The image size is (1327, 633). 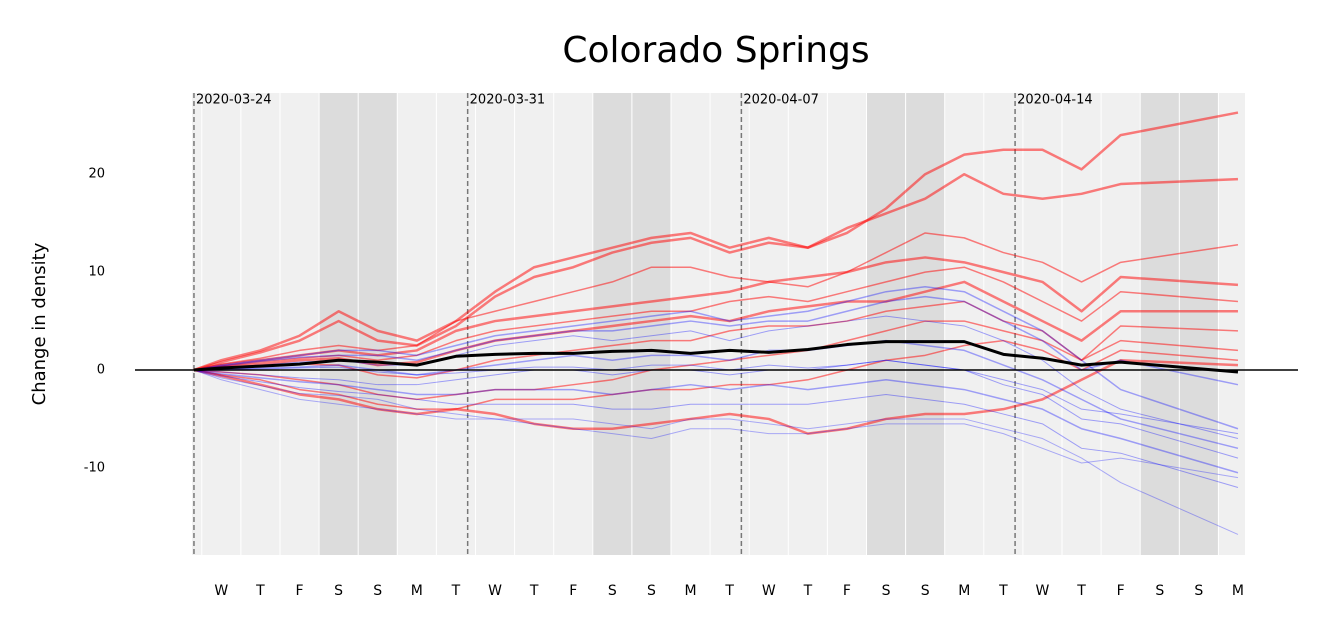 What do you see at coordinates (39, 323) in the screenshot?
I see `y-axis-label: Change in density` at bounding box center [39, 323].